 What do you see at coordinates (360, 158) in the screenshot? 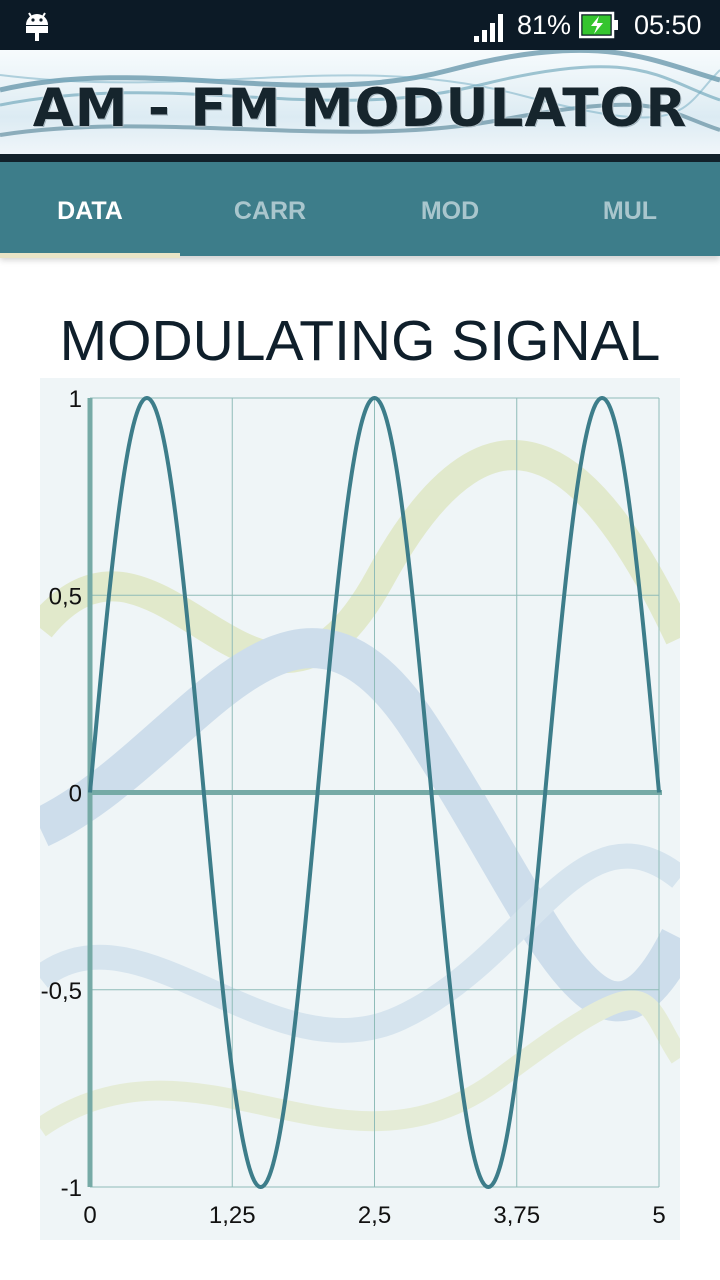
I see `banner-divider` at bounding box center [360, 158].